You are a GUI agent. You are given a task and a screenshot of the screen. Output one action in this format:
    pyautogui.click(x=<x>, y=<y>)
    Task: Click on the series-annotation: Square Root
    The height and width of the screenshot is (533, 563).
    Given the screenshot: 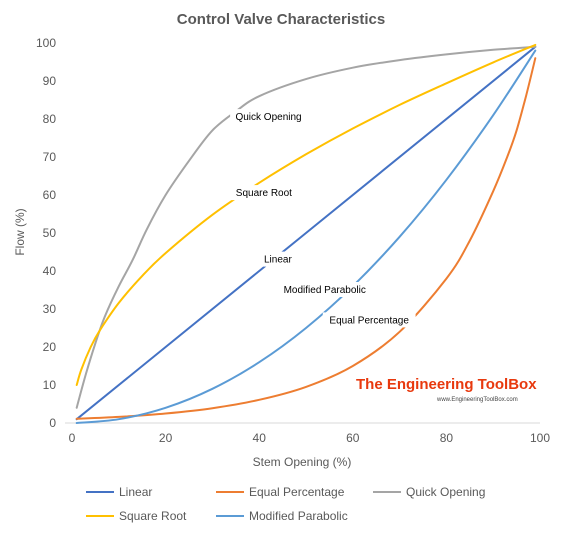 What is the action you would take?
    pyautogui.click(x=264, y=193)
    